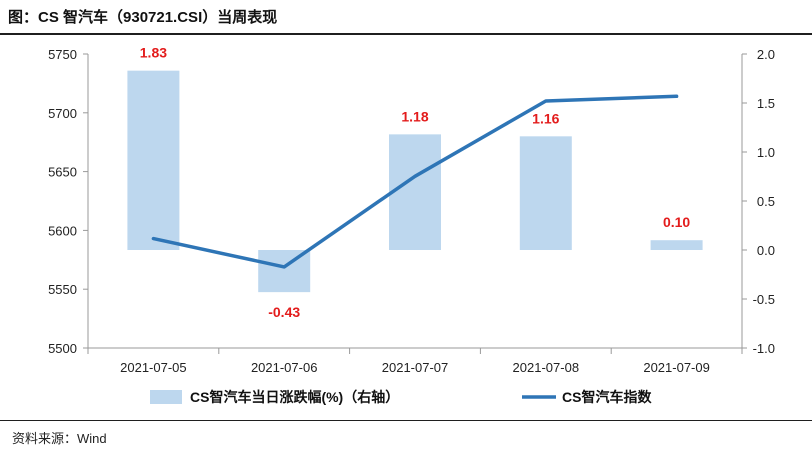 The height and width of the screenshot is (454, 812). Describe the element at coordinates (414, 116) in the screenshot. I see `bar-value-label: 1.18` at that location.